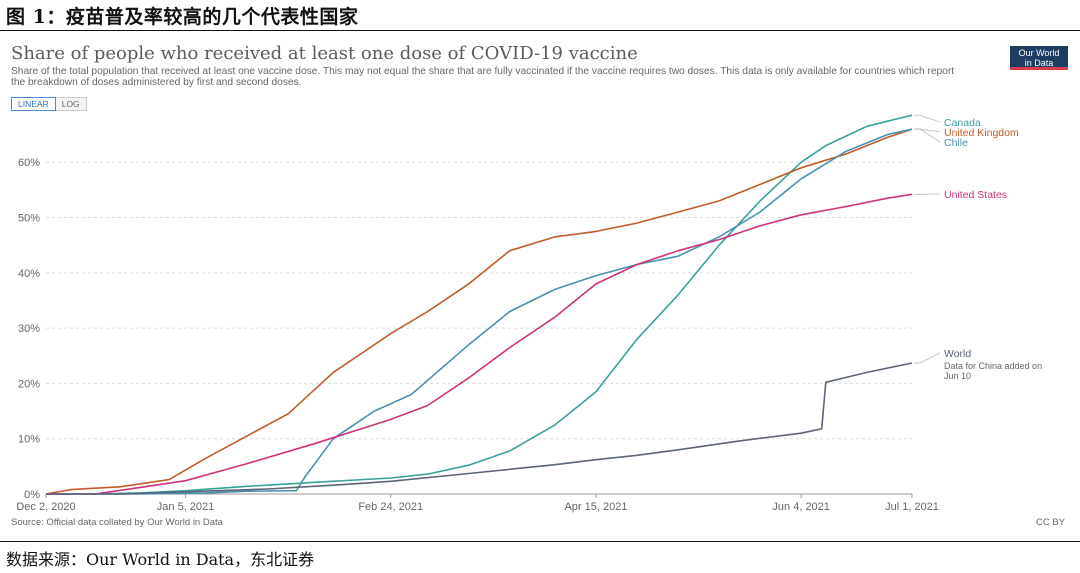  I want to click on bottom-rule, so click(540, 541).